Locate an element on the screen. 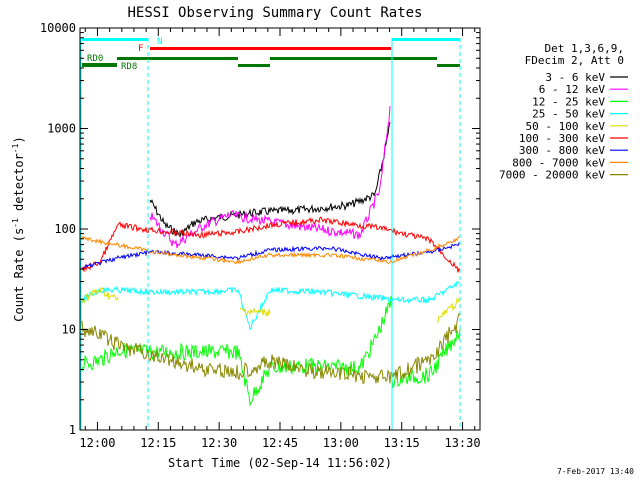 Image resolution: width=640 pixels, height=480 pixels. timestamp: 7-Feb-2017 13:40 is located at coordinates (595, 471).